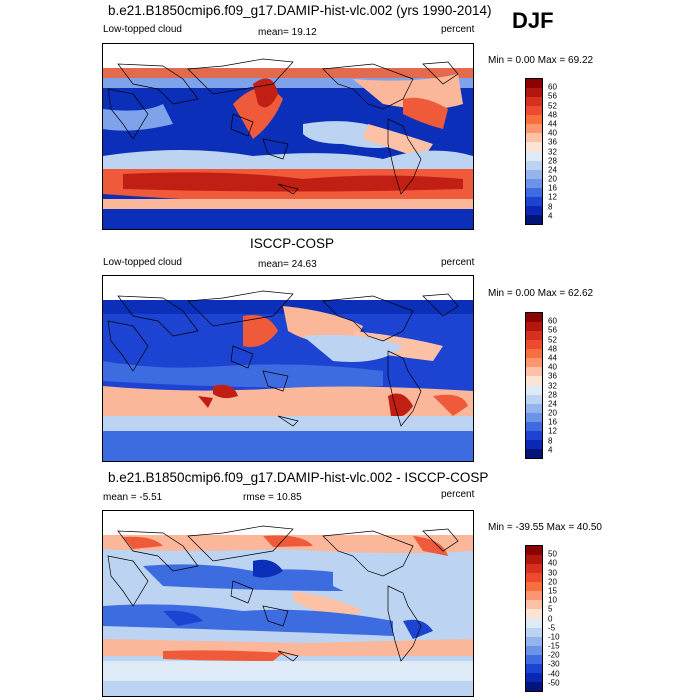 Image resolution: width=700 pixels, height=700 pixels. I want to click on panel3-minmax: Min = -39.55 Max = 40.50, so click(545, 527).